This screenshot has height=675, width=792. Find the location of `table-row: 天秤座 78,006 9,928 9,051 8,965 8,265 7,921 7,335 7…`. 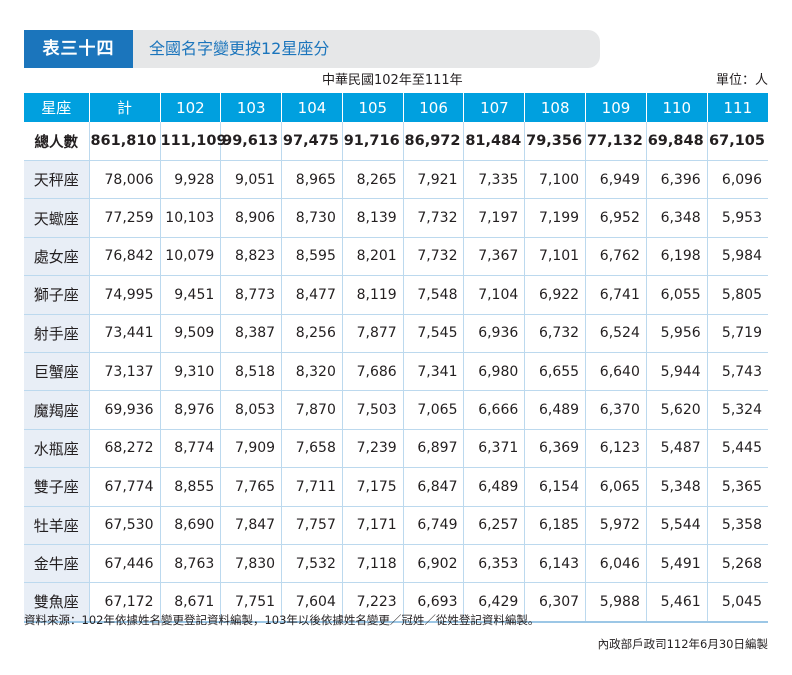

table-row: 天秤座 78,006 9,928 9,051 8,965 8,265 7,921 7,335 7… is located at coordinates (396, 180).